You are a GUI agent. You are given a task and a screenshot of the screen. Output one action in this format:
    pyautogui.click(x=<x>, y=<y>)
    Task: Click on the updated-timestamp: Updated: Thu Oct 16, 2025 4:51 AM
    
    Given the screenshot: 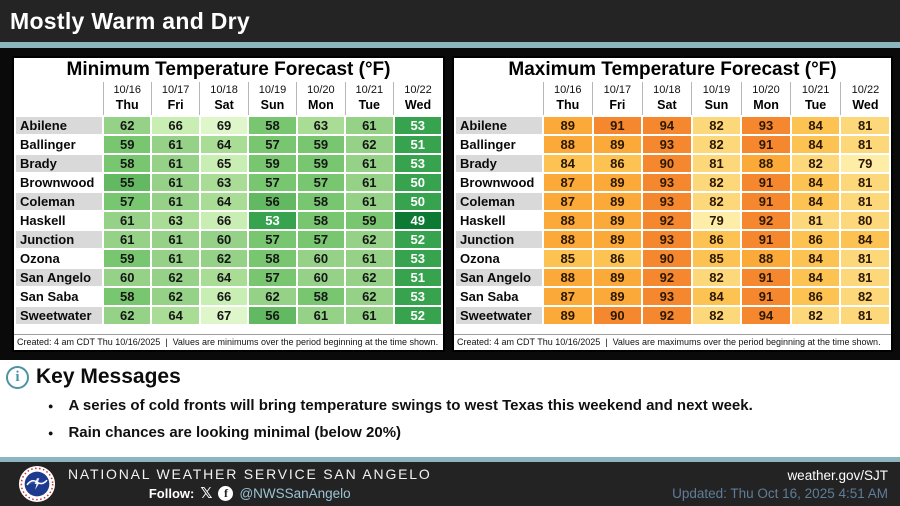 What is the action you would take?
    pyautogui.click(x=780, y=493)
    